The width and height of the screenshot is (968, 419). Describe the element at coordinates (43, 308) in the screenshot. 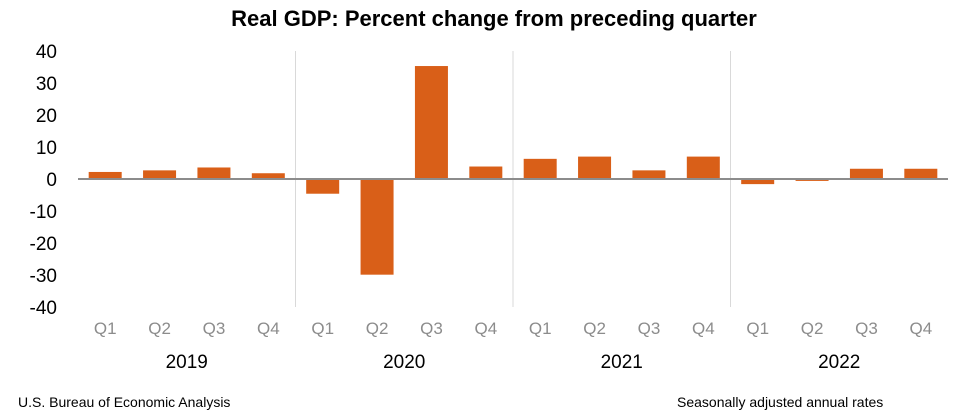

I see `y-tick-label: -40` at that location.